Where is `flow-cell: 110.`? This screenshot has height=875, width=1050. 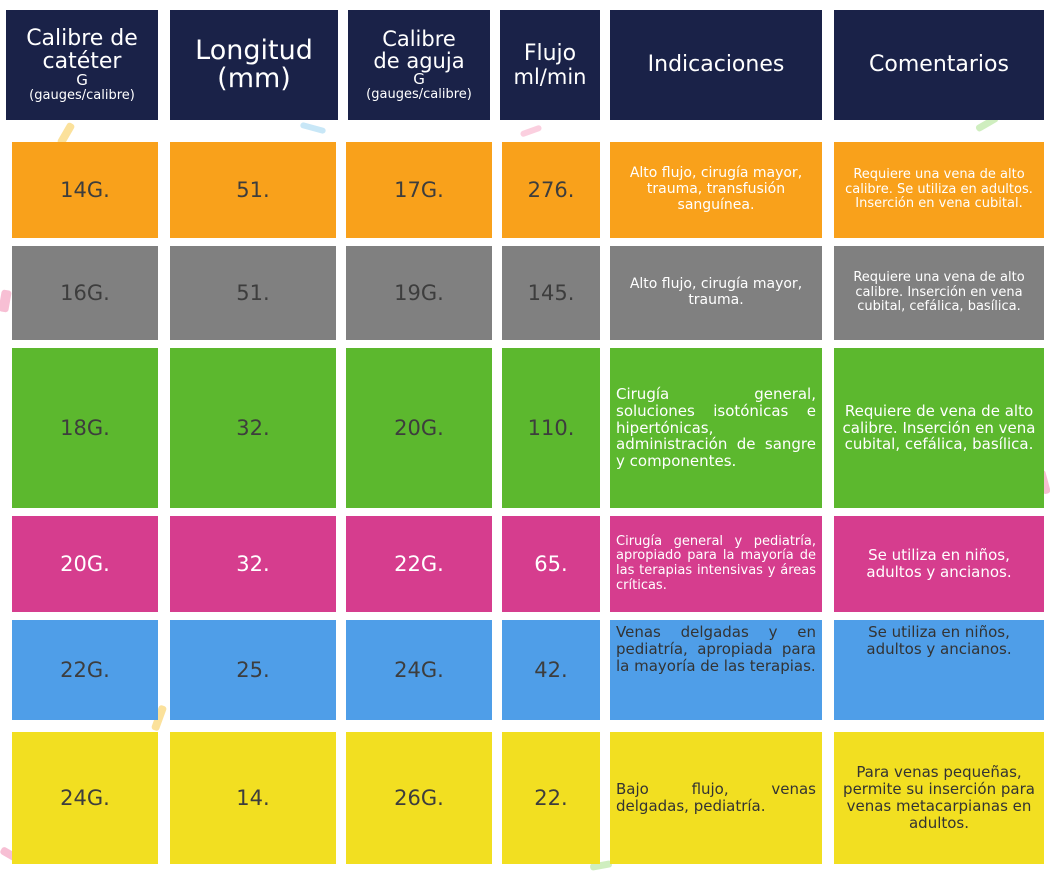 flow-cell: 110. is located at coordinates (551, 428).